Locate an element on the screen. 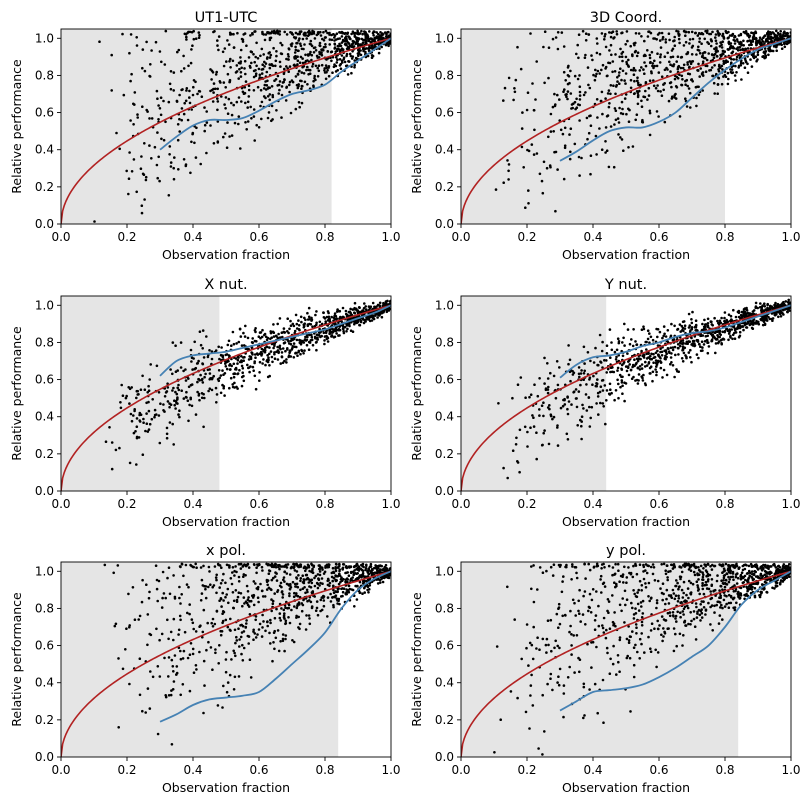  x-axis-label: Observation fraction is located at coordinates (626, 254).